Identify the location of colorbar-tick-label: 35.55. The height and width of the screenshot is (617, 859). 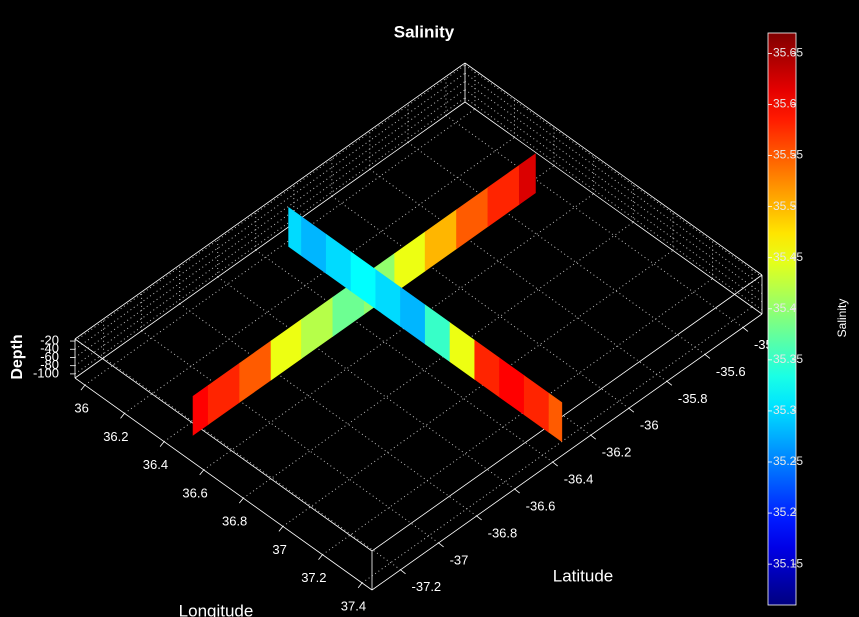
(788, 155).